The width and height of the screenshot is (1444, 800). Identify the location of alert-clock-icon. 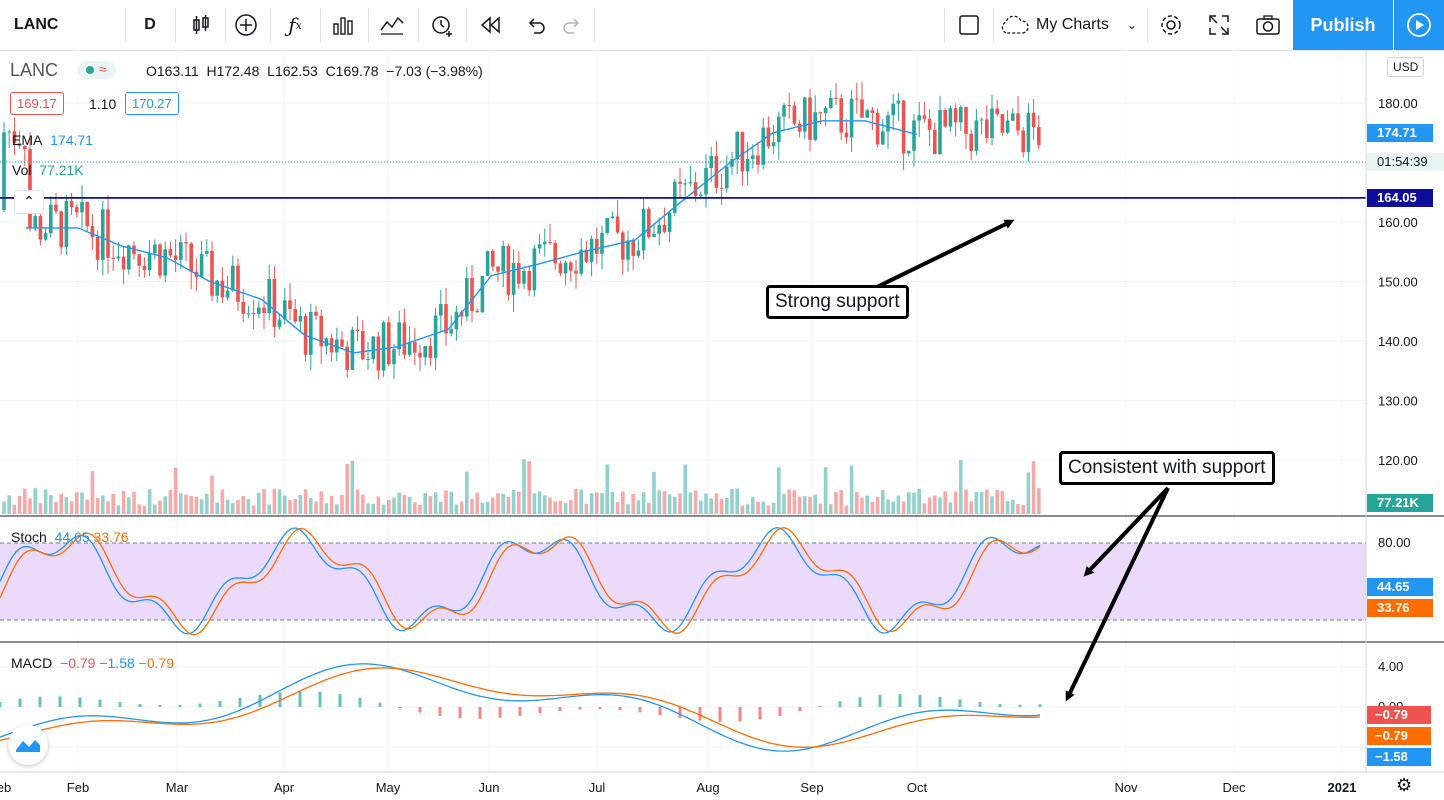
(442, 25).